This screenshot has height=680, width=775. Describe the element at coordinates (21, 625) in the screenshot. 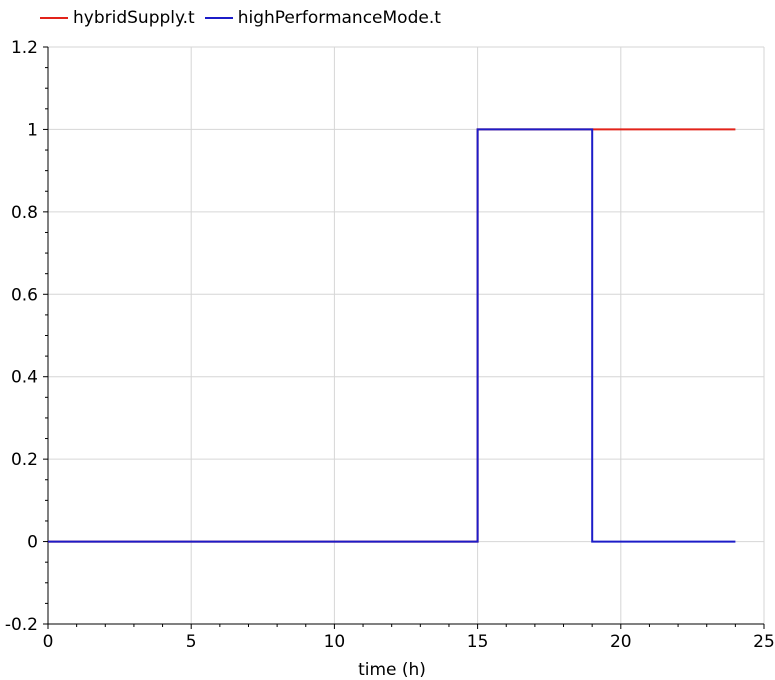

I see `y-tick-label: -0.2` at that location.